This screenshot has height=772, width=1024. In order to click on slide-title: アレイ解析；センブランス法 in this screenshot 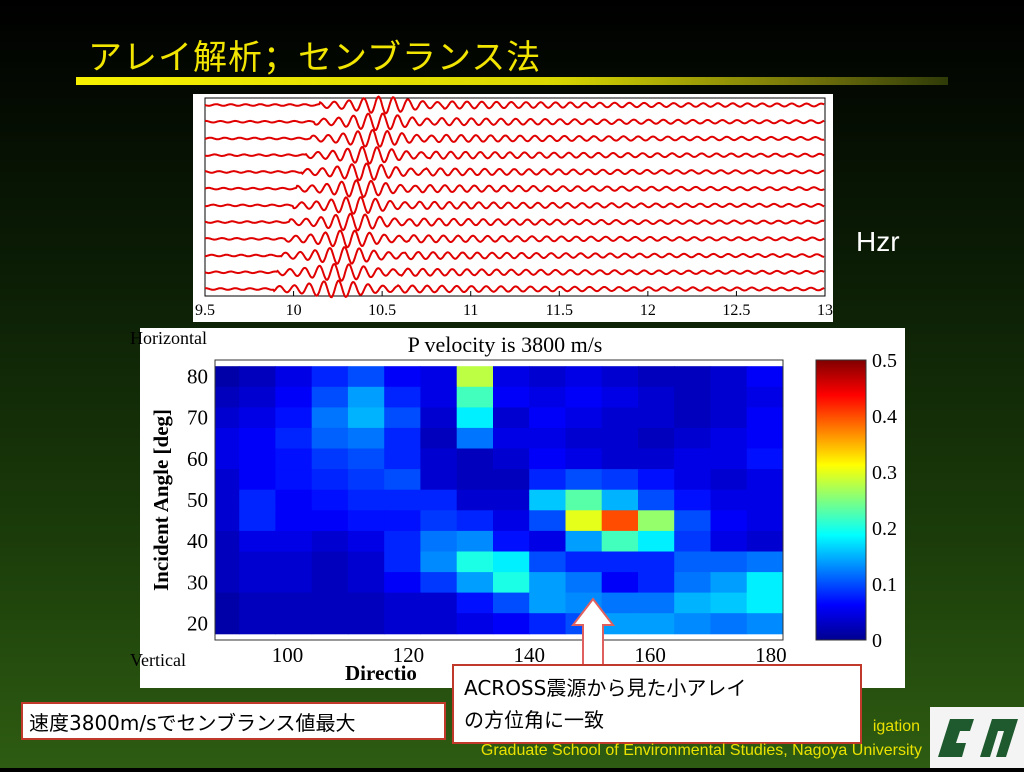, I will do `click(315, 58)`.